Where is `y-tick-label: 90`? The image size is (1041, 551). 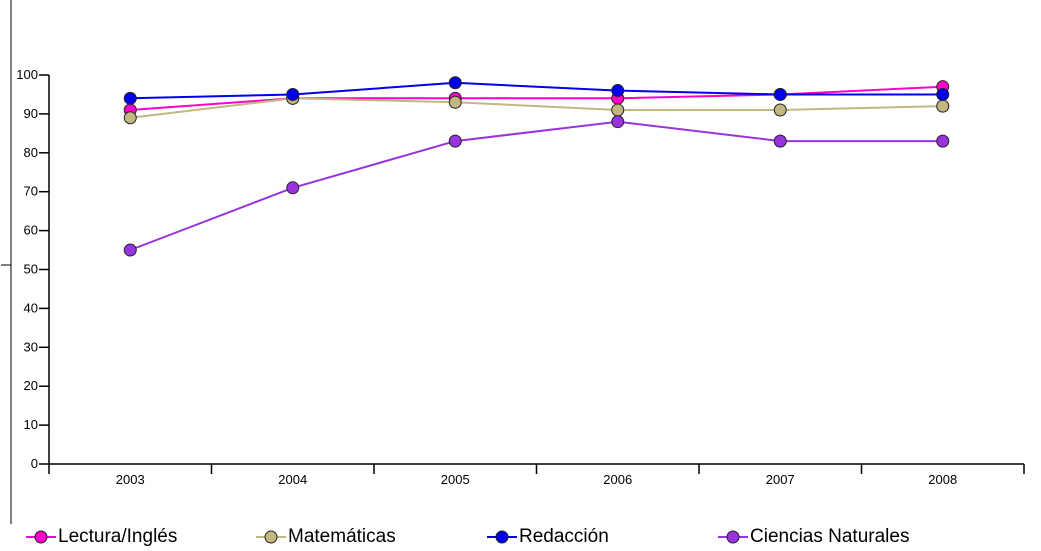 y-tick-label: 90 is located at coordinates (31, 113).